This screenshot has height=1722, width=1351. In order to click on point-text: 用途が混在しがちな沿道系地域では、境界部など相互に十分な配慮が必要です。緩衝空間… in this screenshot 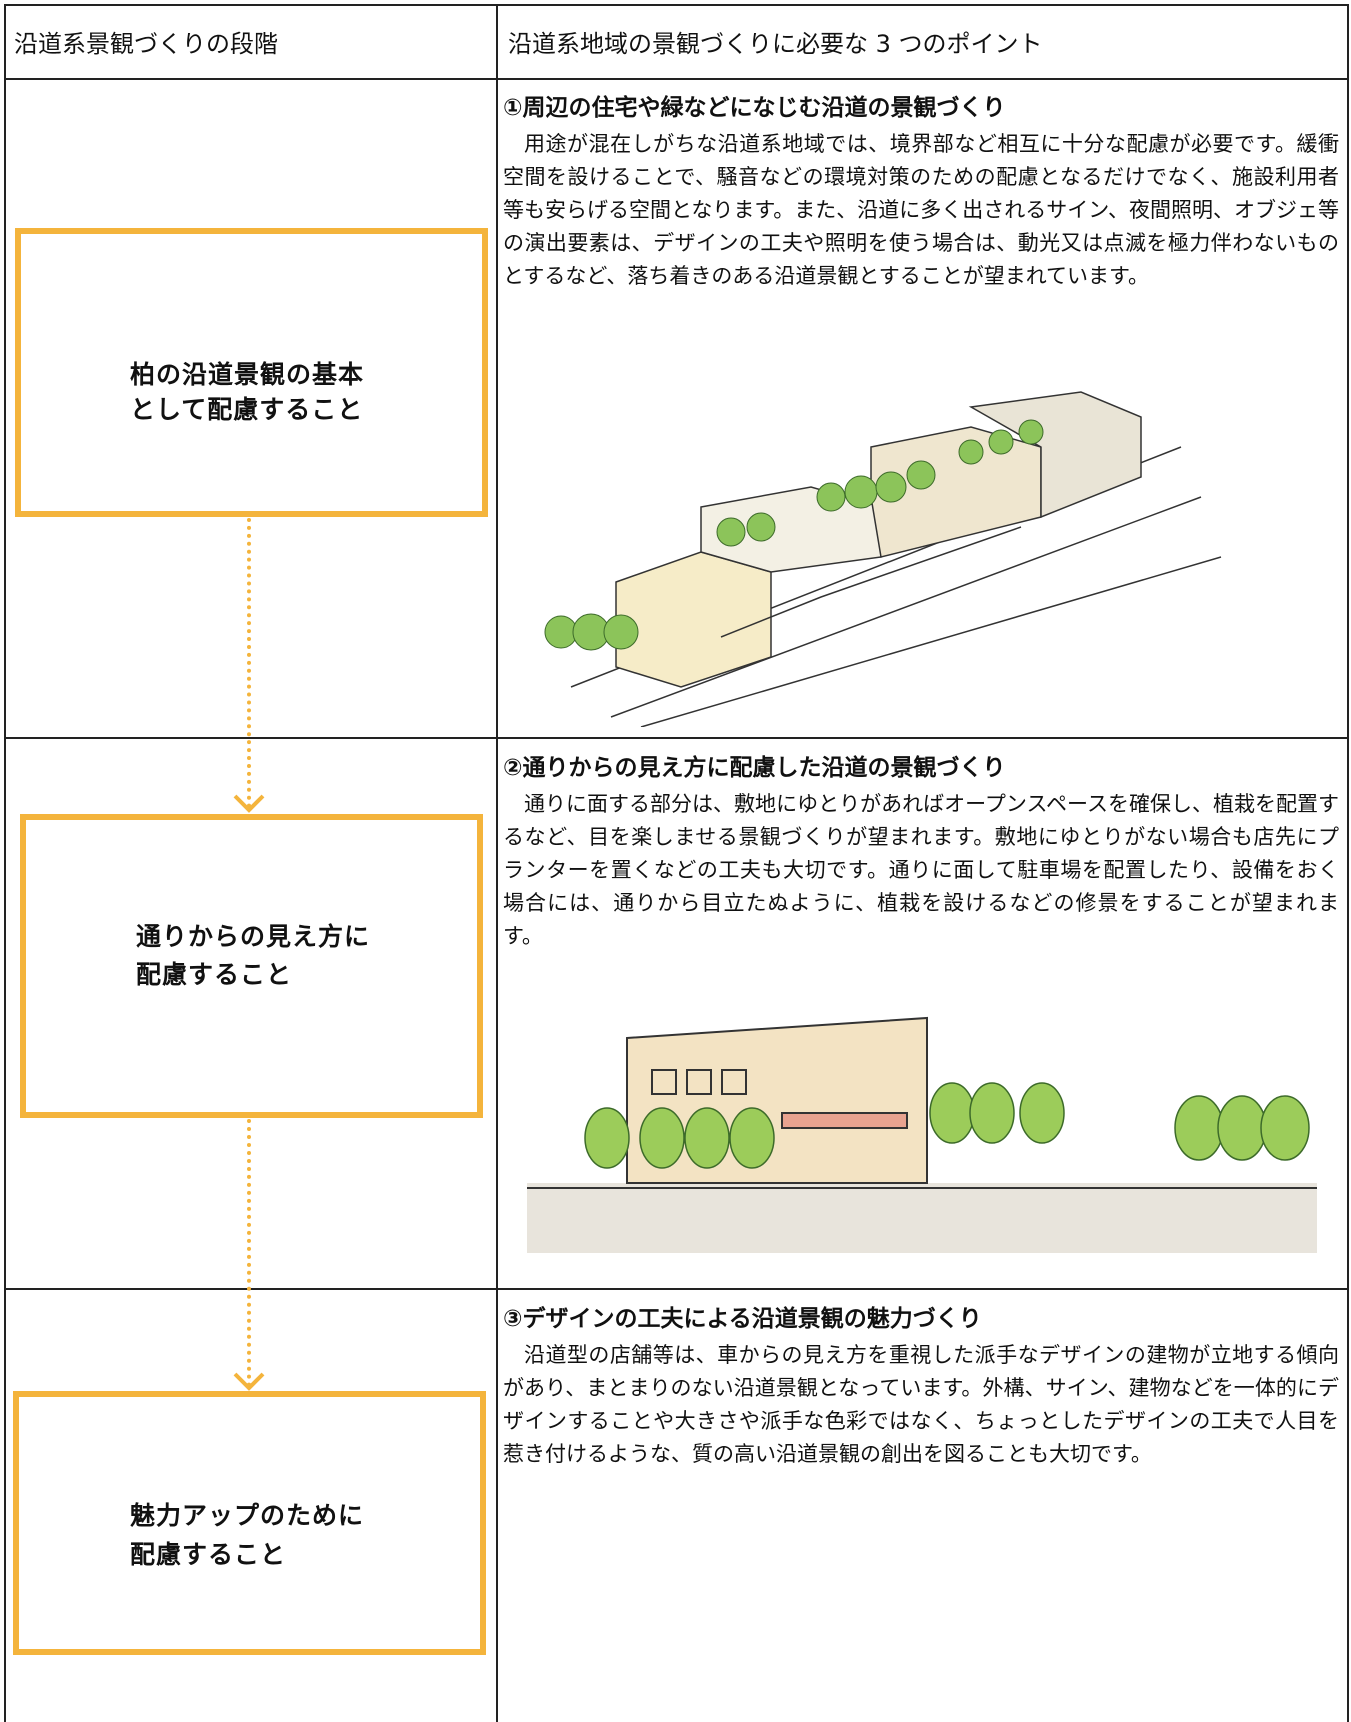, I will do `click(921, 210)`.